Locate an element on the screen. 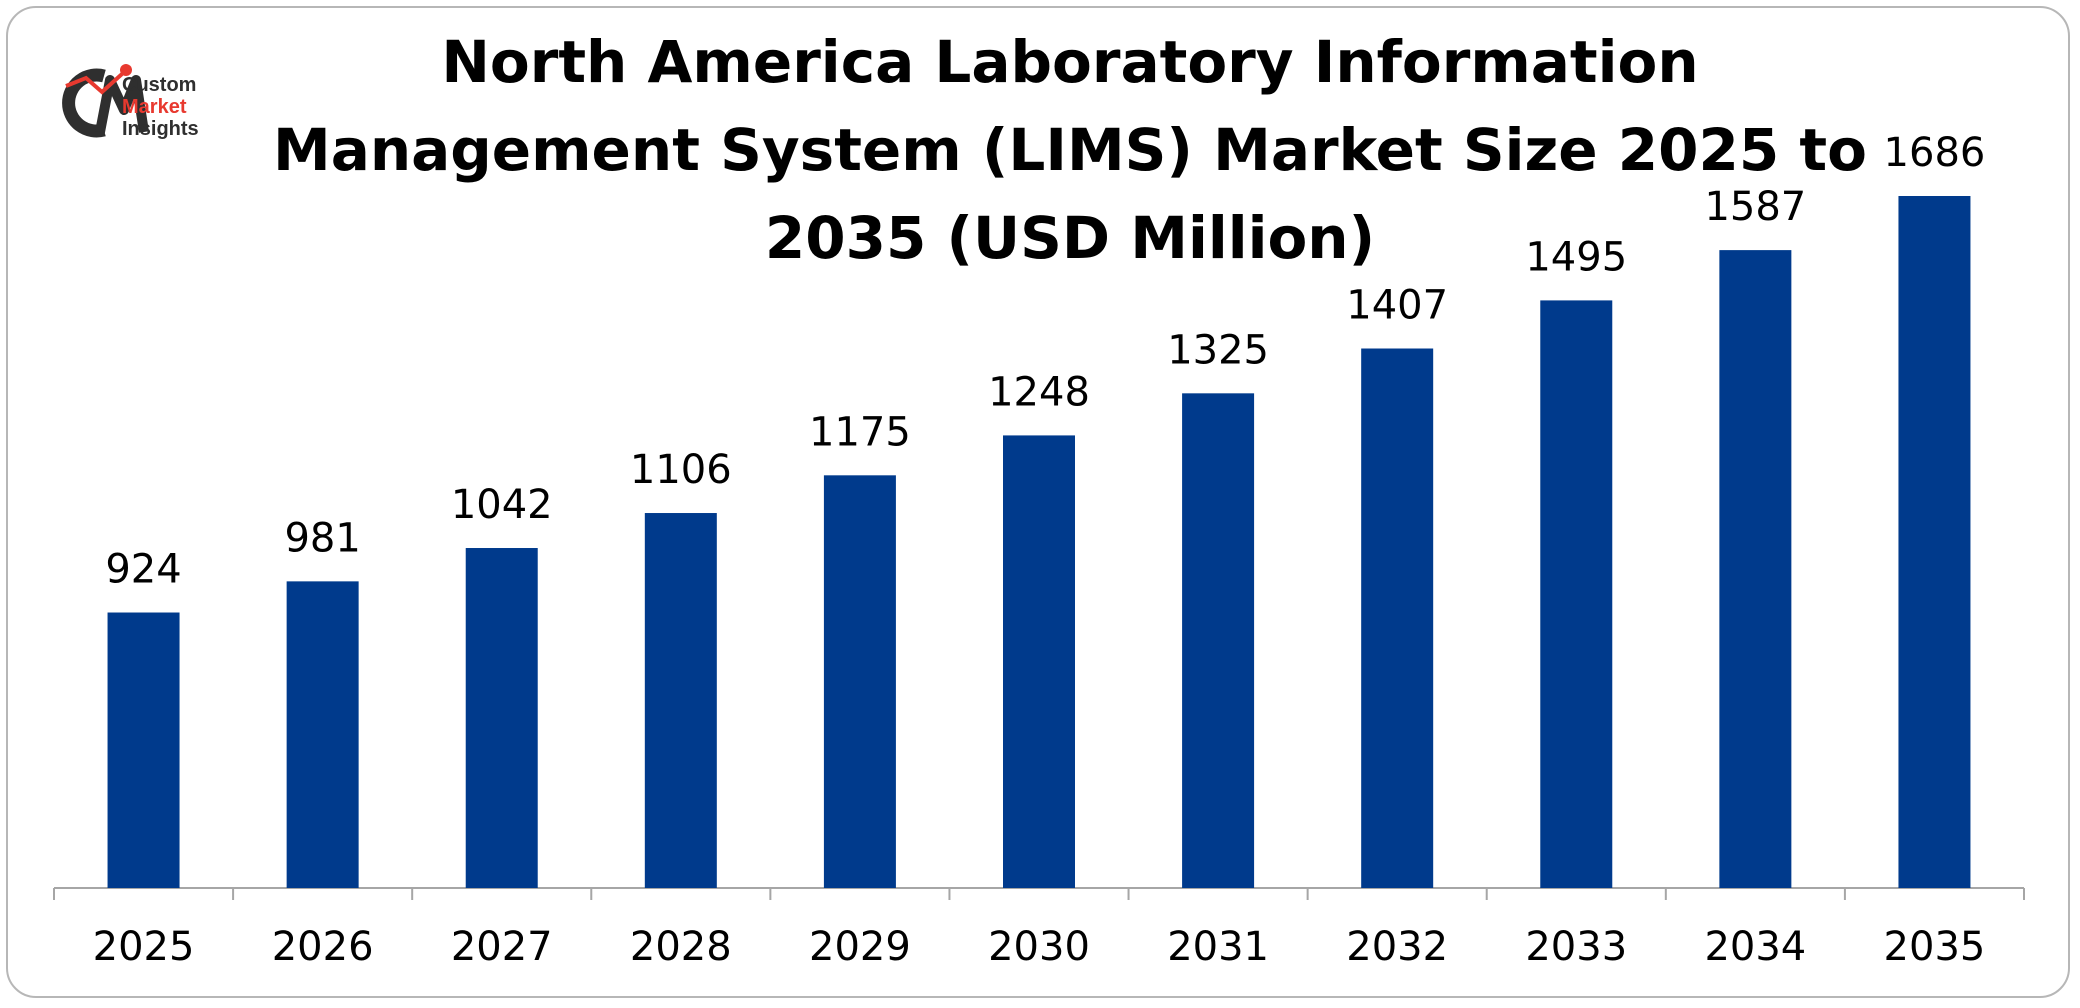  data-label-2027: 1042 is located at coordinates (502, 505).